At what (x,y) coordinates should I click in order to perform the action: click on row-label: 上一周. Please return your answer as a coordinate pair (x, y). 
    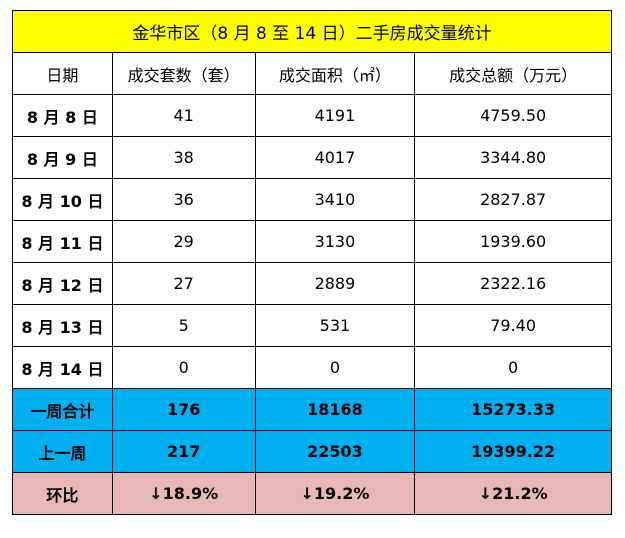
    Looking at the image, I should click on (62, 451).